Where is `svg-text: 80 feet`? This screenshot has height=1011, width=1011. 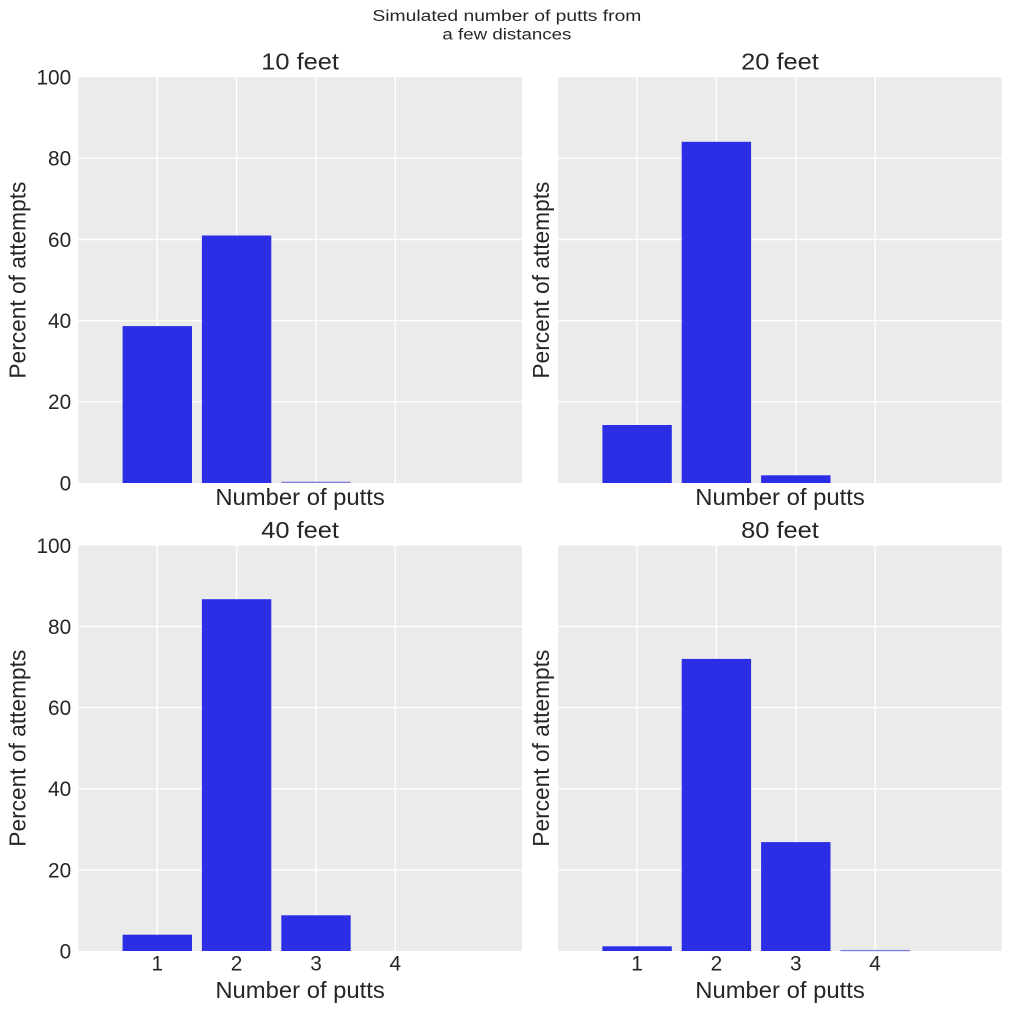 svg-text: 80 feet is located at coordinates (780, 530).